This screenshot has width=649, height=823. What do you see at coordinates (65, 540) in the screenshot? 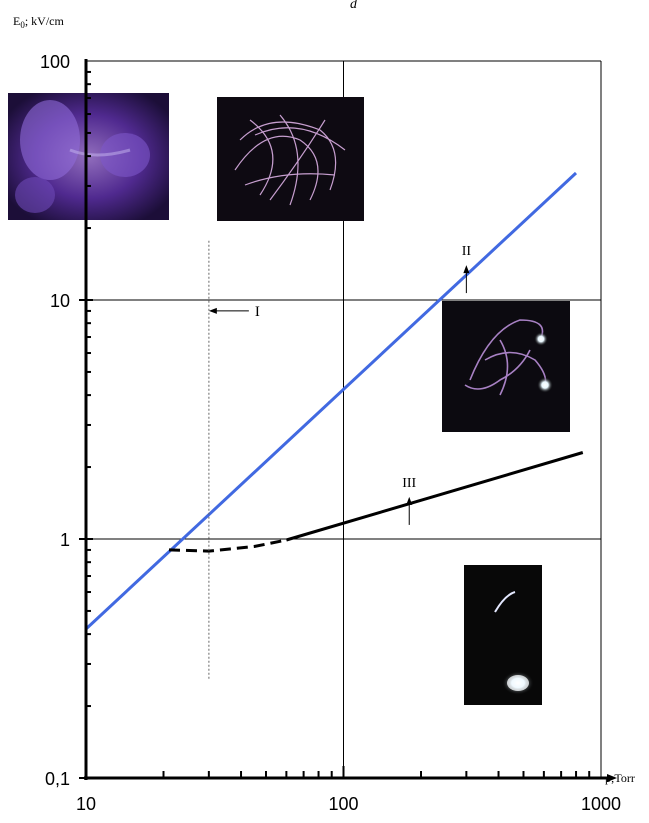
I see `y-tick-label: 1` at bounding box center [65, 540].